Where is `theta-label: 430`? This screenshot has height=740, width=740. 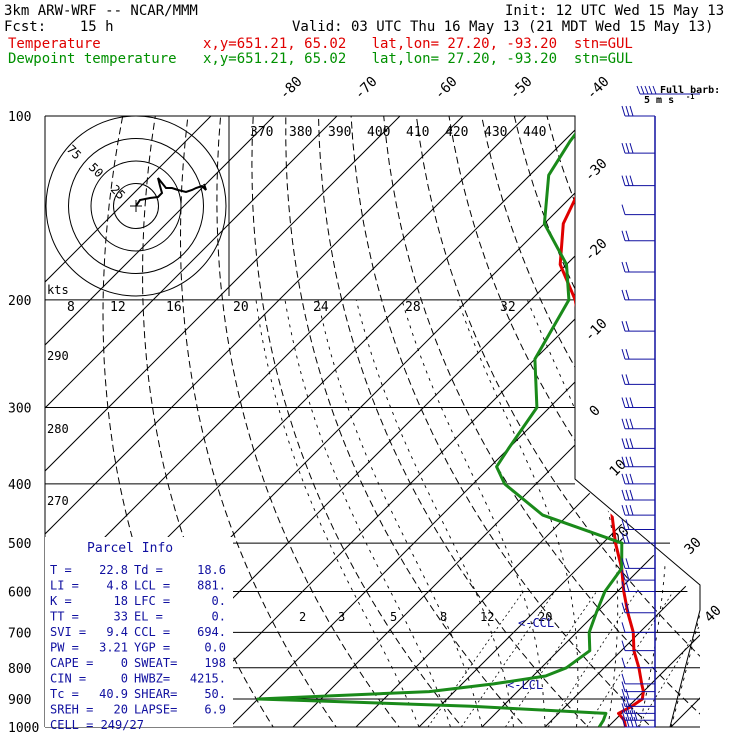 theta-label: 430 is located at coordinates (495, 132).